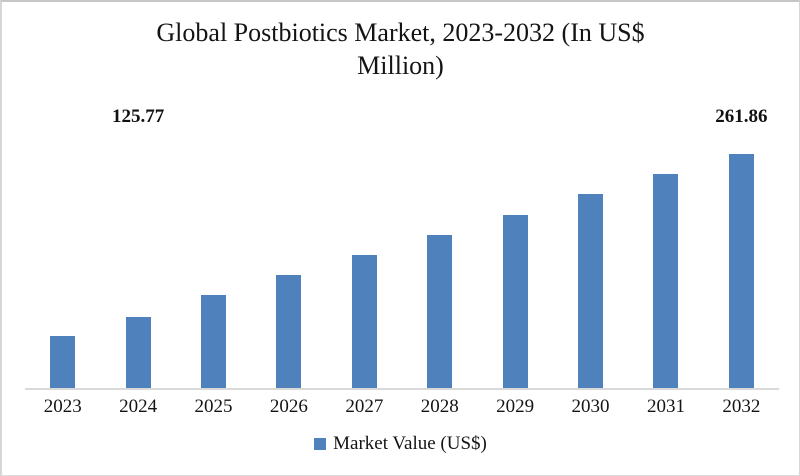 The height and width of the screenshot is (476, 800). I want to click on bar-2030, so click(591, 291).